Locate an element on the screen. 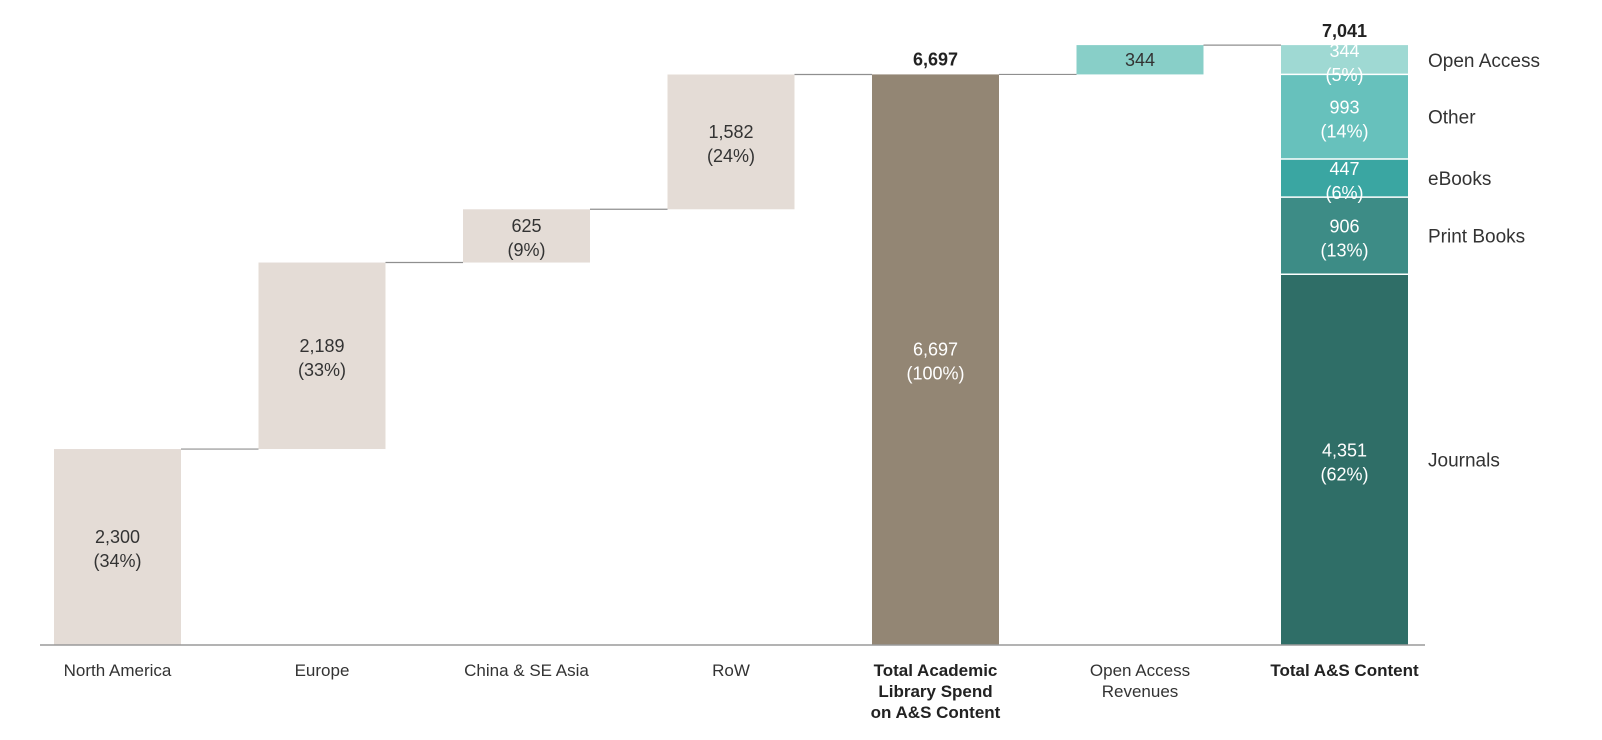 This screenshot has height=740, width=1602. category-label-5-line-3: on A&S Content is located at coordinates (936, 712).